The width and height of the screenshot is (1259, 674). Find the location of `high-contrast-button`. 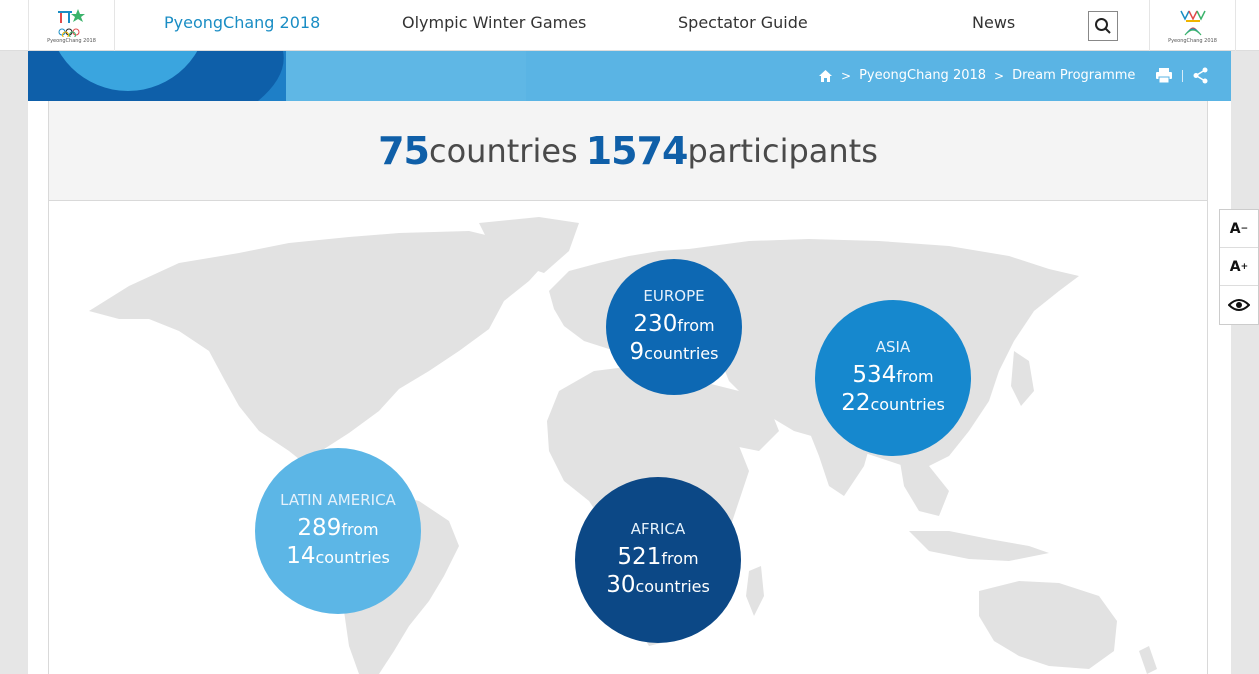

high-contrast-button is located at coordinates (1239, 305).